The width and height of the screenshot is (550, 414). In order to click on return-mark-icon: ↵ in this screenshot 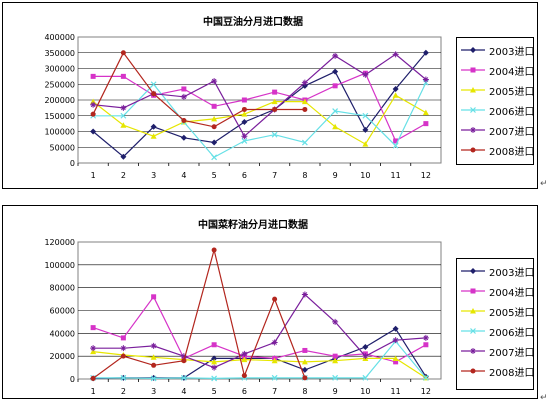, I will do `click(544, 398)`.